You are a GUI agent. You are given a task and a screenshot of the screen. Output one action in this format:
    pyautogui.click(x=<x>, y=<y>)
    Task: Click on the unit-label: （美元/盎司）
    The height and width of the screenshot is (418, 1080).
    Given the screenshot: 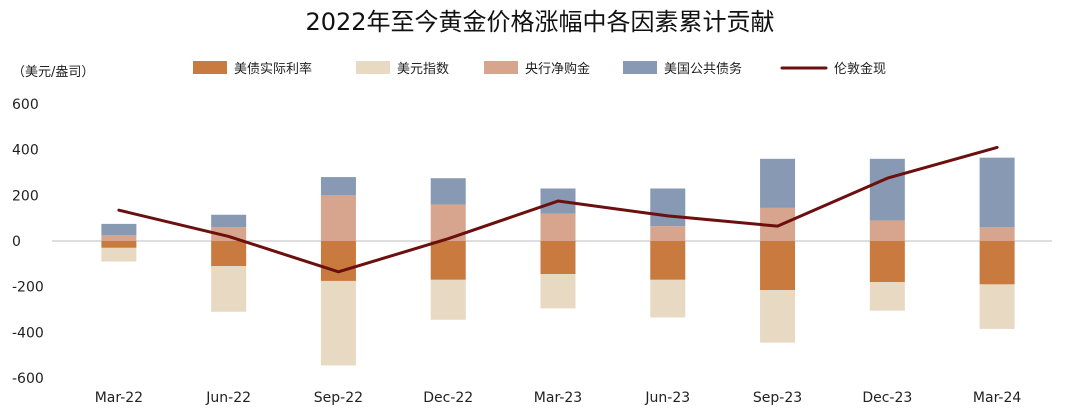 What is the action you would take?
    pyautogui.click(x=53, y=72)
    